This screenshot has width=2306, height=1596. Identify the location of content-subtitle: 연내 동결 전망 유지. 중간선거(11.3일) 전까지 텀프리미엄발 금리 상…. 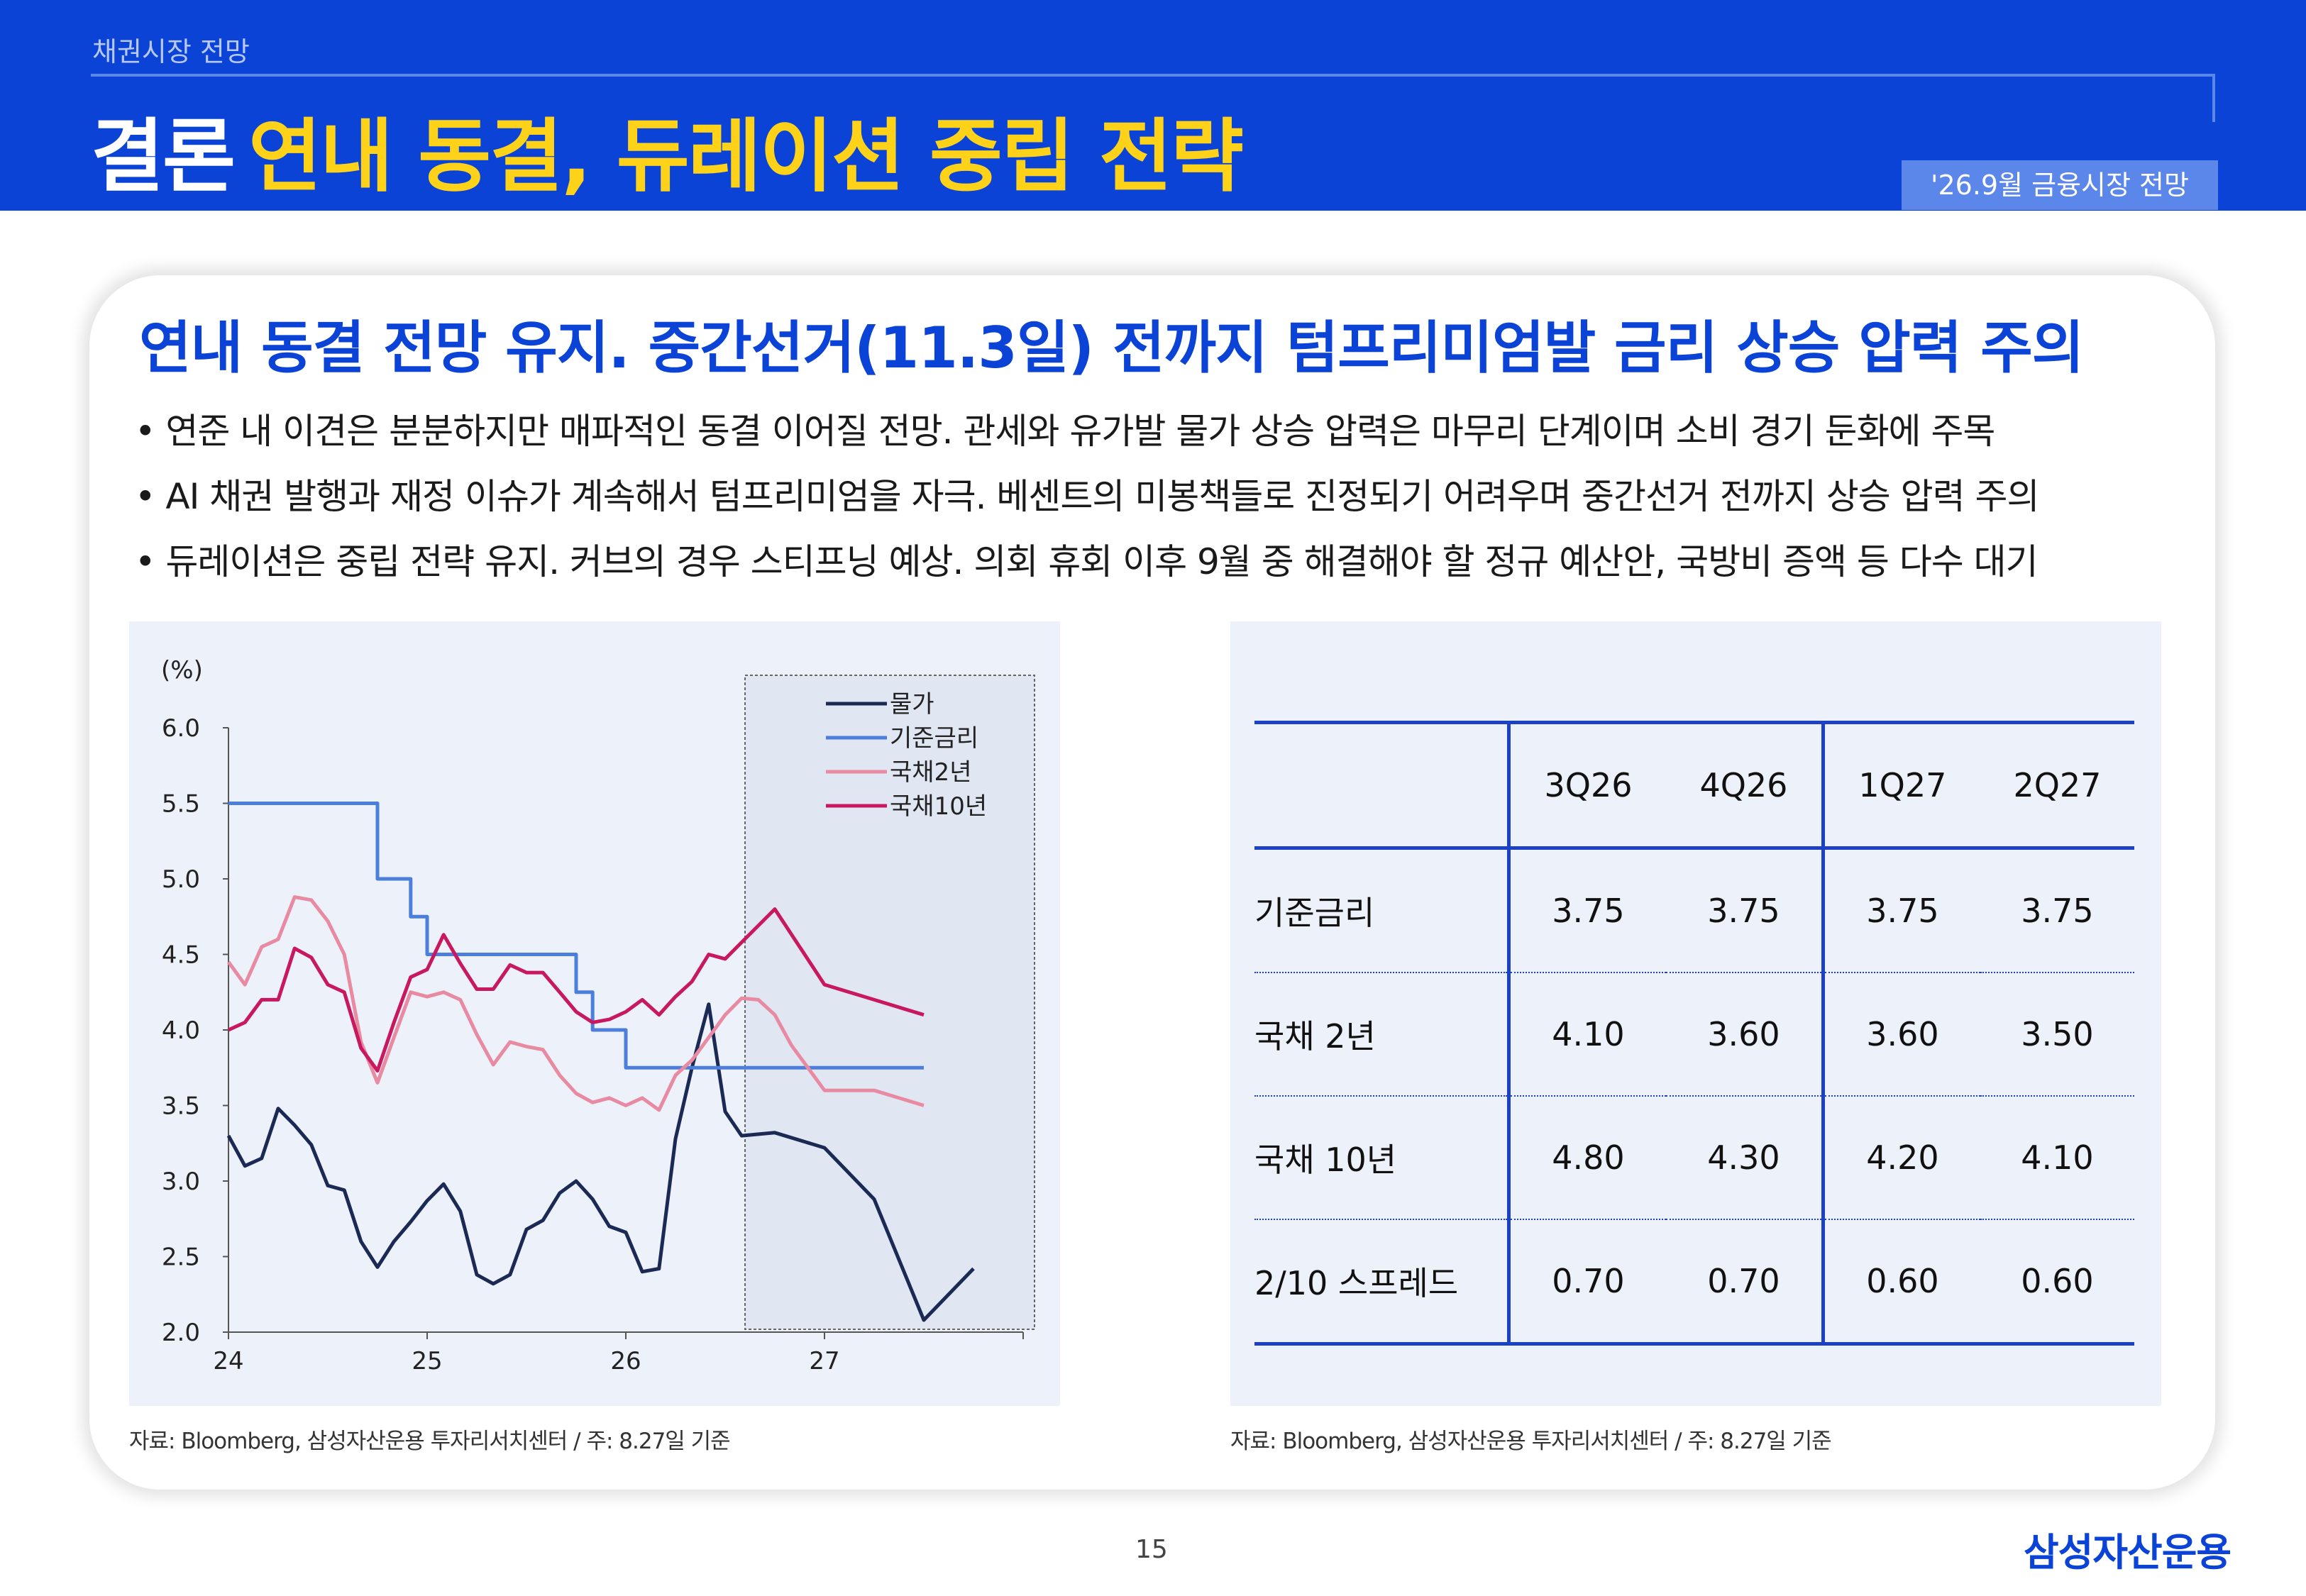
(1111, 348).